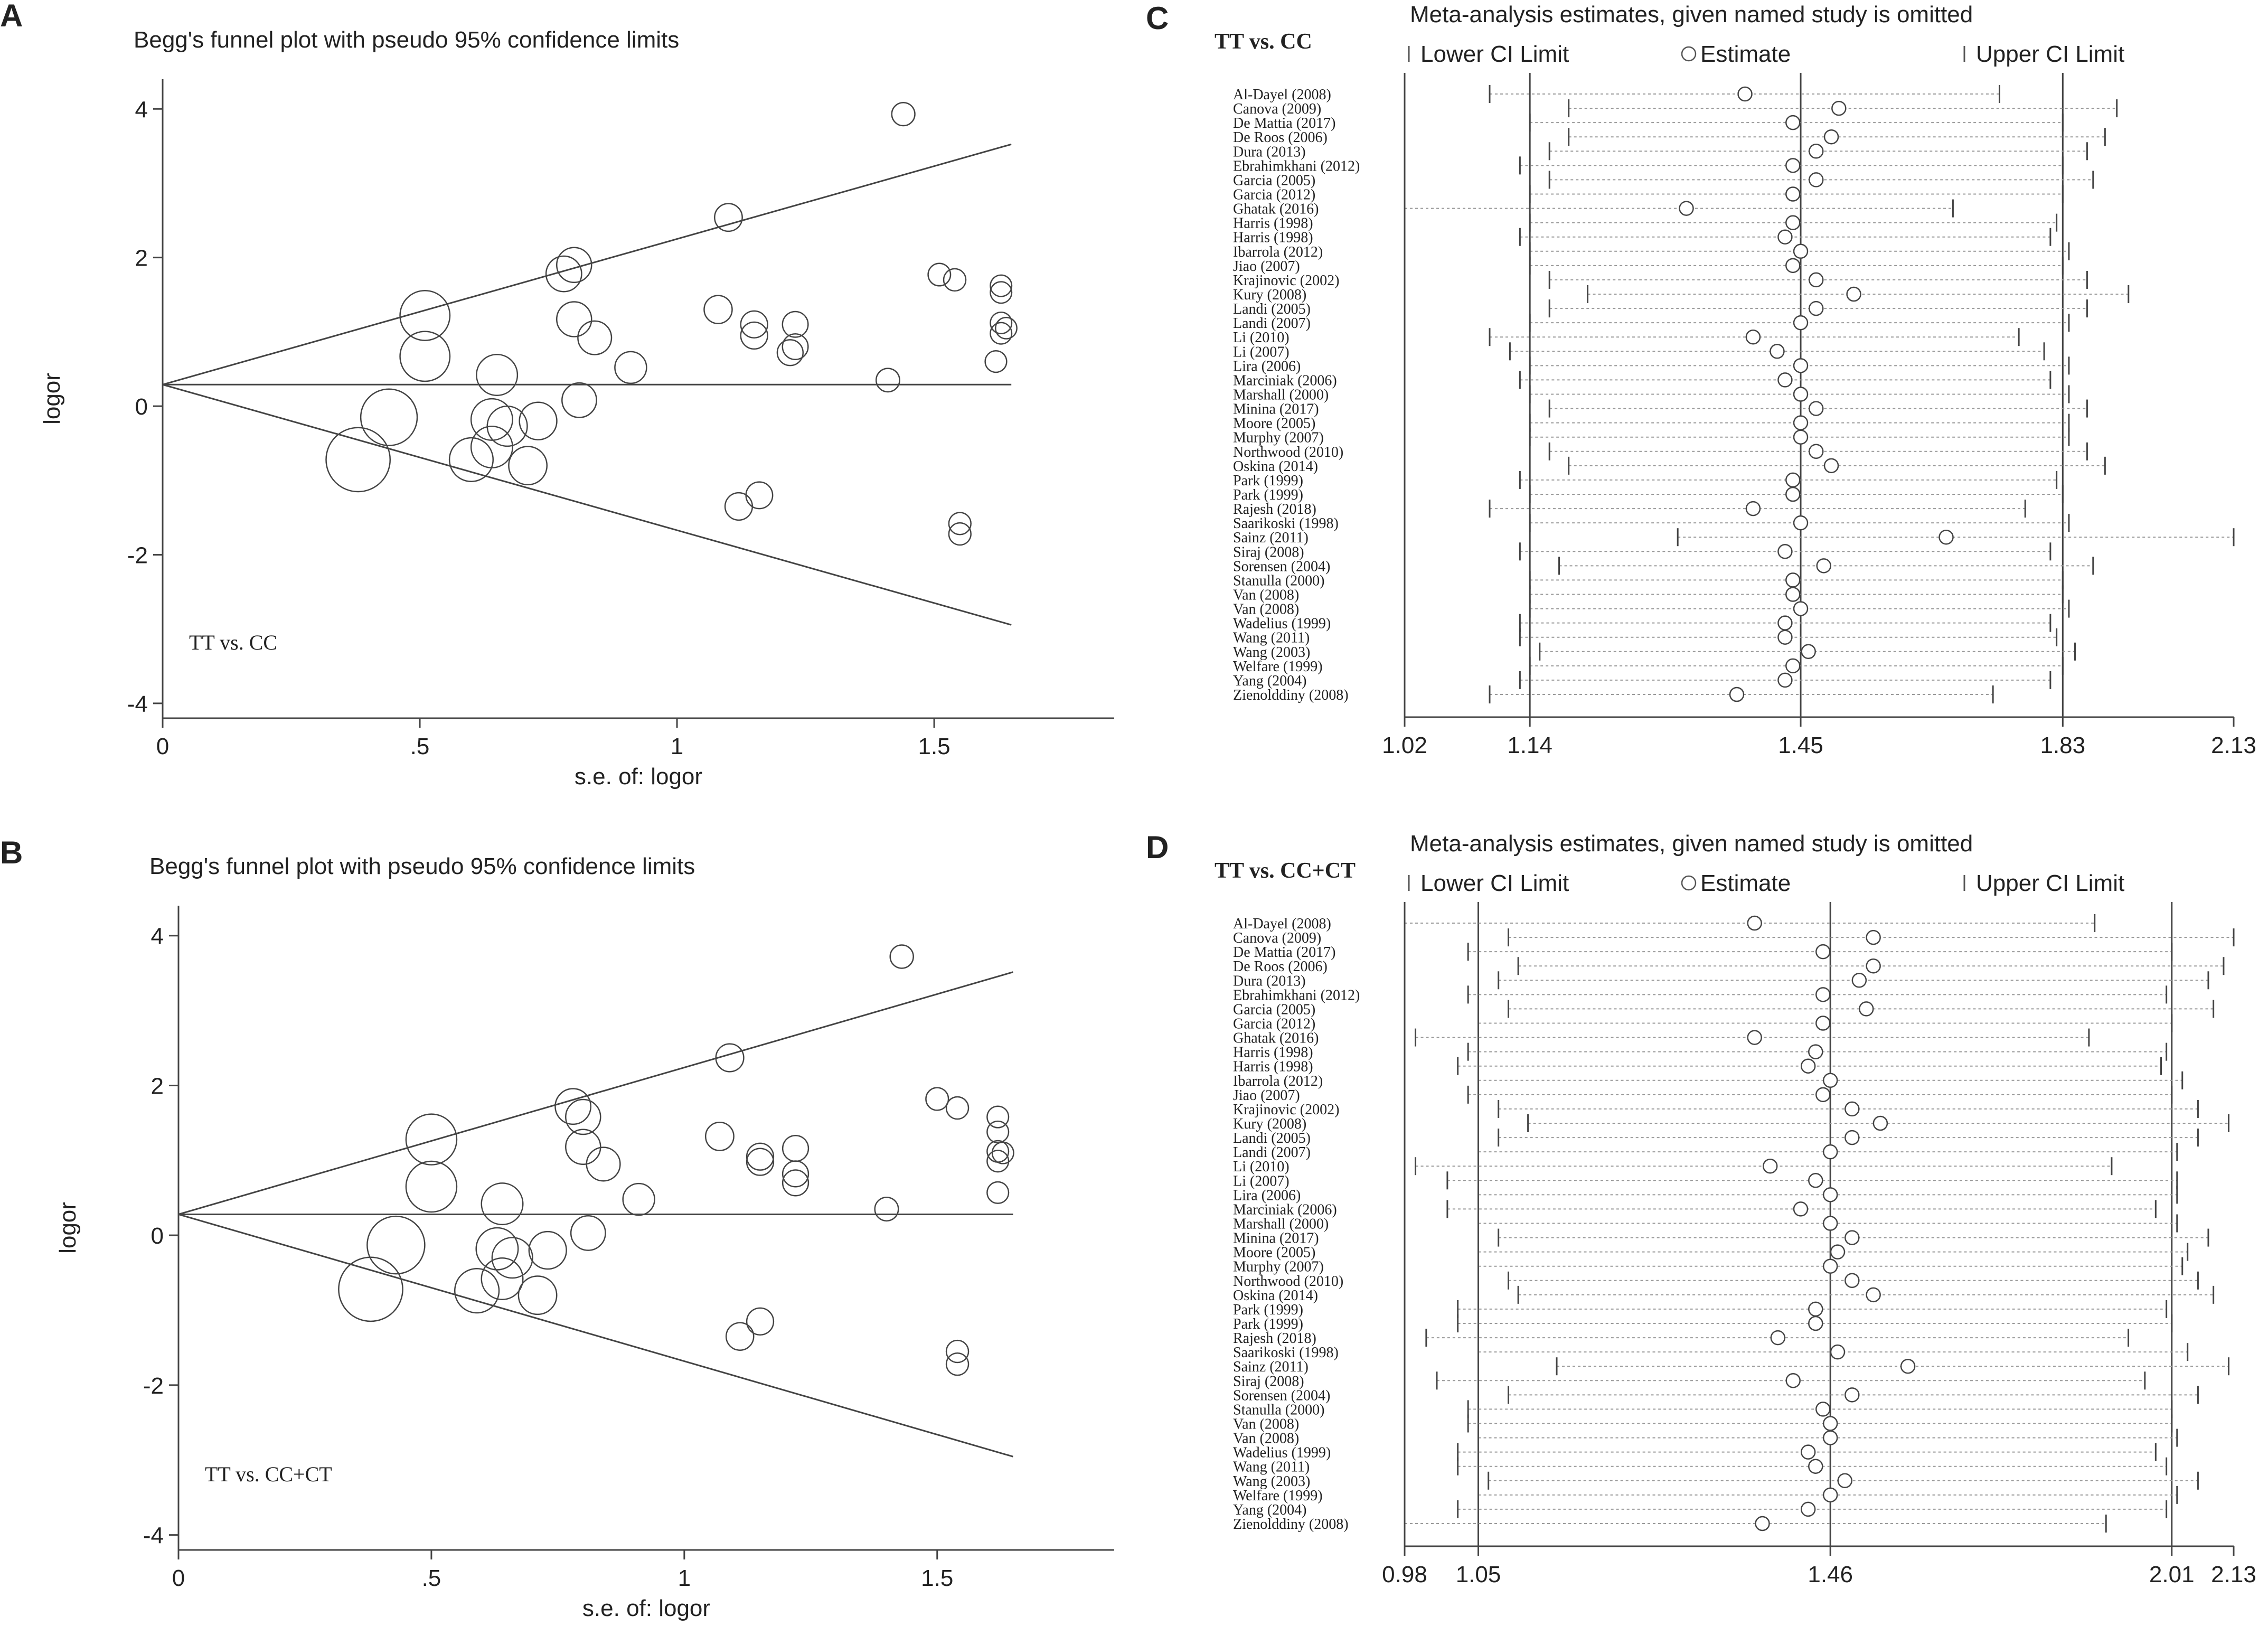  I want to click on legend-estimate: Estimate, so click(1745, 54).